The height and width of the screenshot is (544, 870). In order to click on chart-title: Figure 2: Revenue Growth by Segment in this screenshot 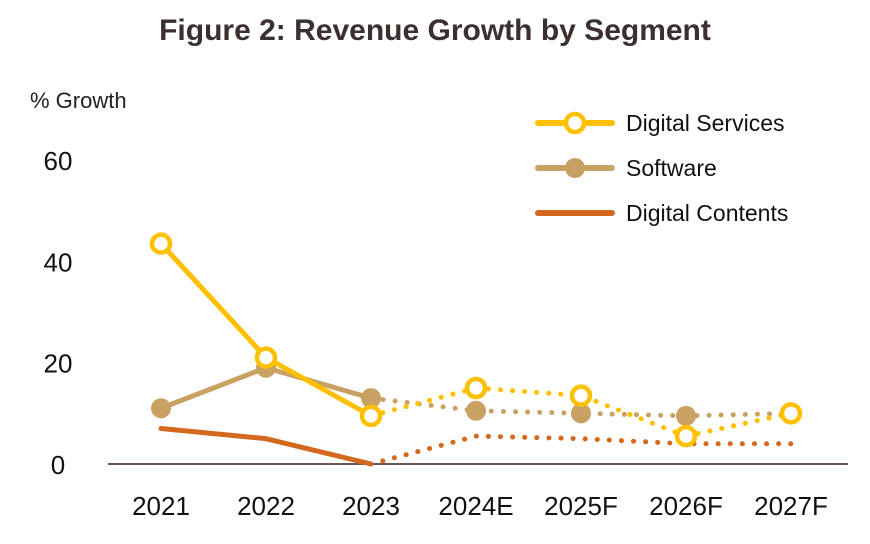, I will do `click(435, 30)`.